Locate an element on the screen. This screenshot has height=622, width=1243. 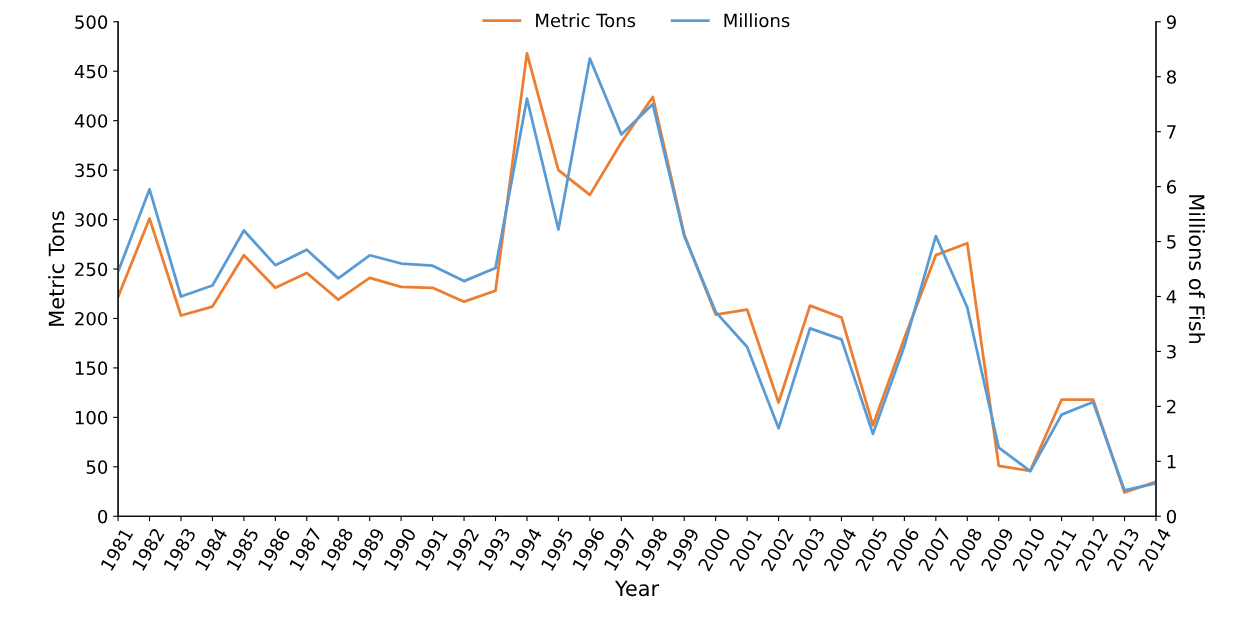
y2-tick-label: 6 is located at coordinates (1171, 187).